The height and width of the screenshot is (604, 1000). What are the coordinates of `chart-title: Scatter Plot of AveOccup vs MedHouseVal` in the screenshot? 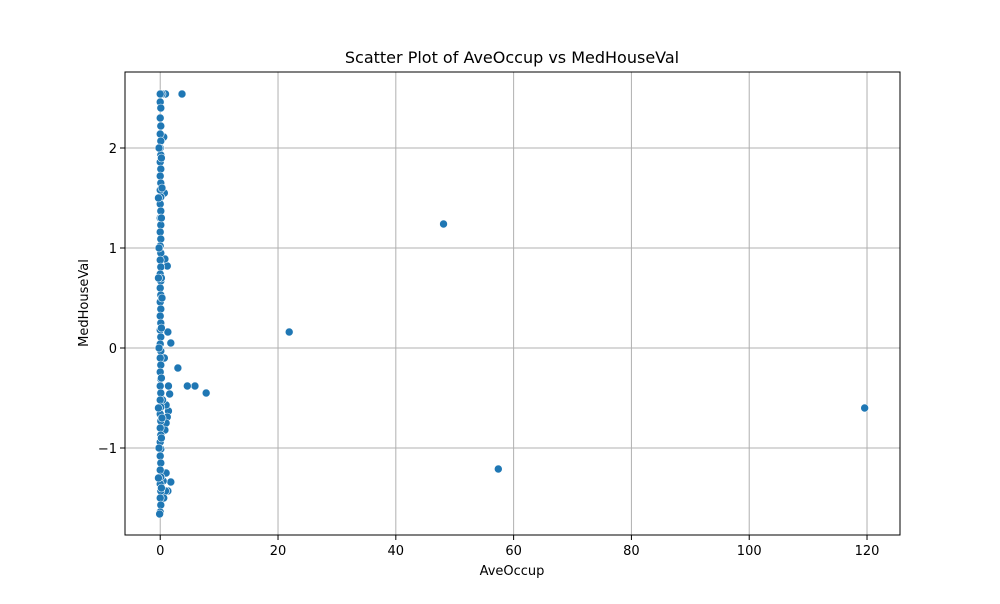 It's located at (512, 57).